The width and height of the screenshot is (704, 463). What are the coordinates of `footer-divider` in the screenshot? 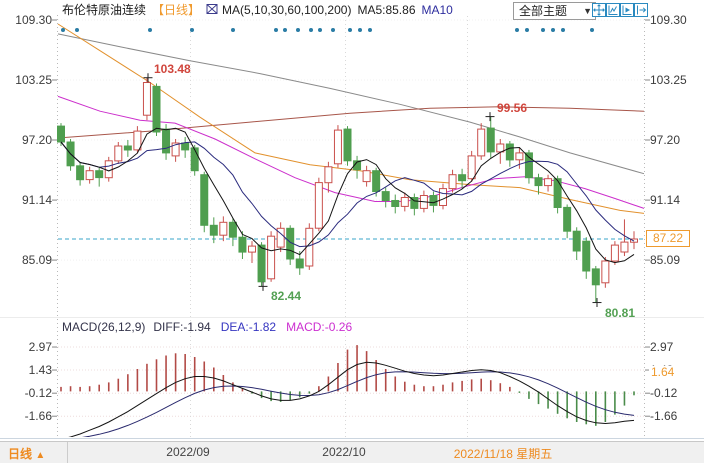 It's located at (67, 452).